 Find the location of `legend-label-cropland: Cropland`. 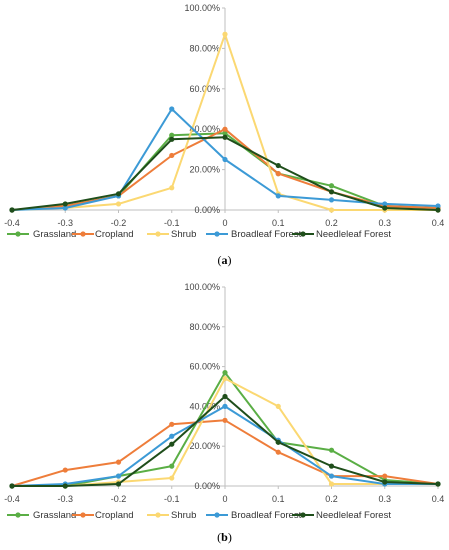

legend-label-cropland: Cropland is located at coordinates (114, 515).